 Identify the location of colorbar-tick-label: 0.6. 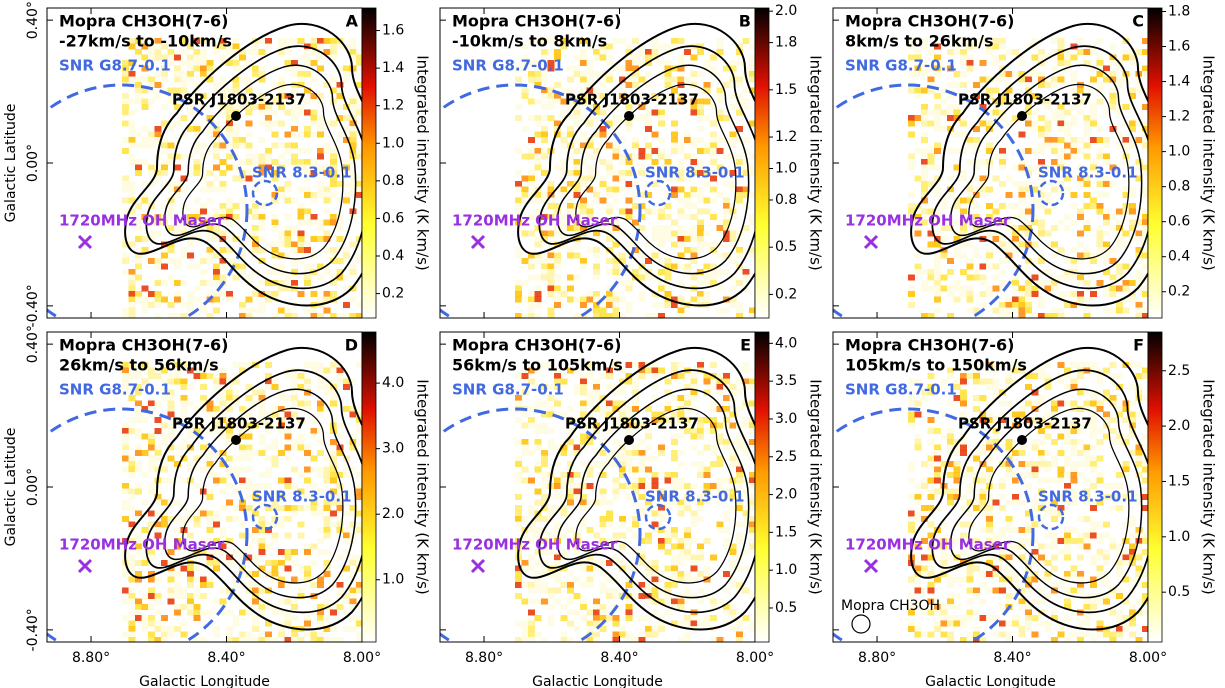
(1179, 222).